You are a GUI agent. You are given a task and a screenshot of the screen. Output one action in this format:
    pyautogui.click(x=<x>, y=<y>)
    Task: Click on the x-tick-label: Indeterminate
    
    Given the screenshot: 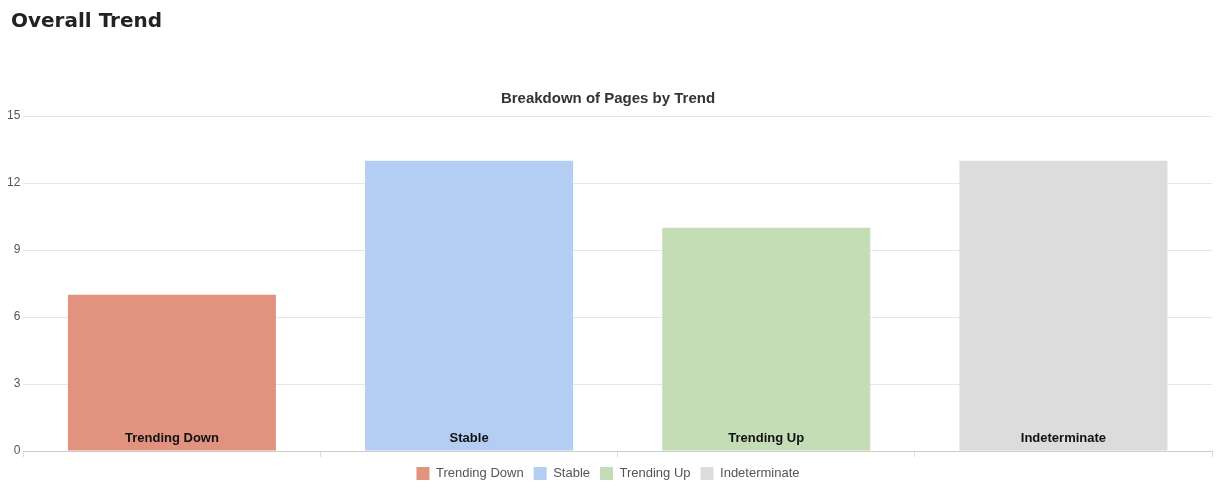 What is the action you would take?
    pyautogui.click(x=1063, y=438)
    